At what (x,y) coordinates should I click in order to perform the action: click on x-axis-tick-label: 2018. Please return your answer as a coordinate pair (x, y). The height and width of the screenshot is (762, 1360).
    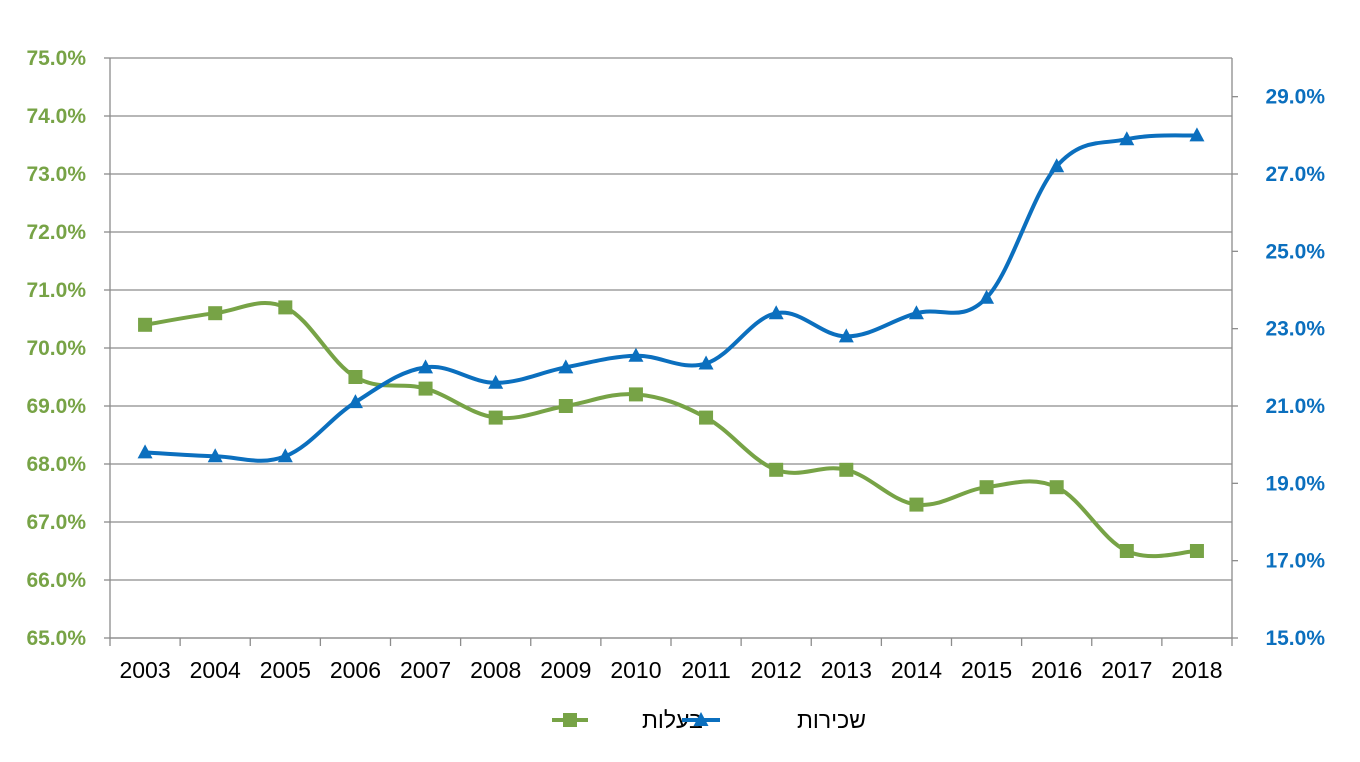
    Looking at the image, I should click on (1196, 670).